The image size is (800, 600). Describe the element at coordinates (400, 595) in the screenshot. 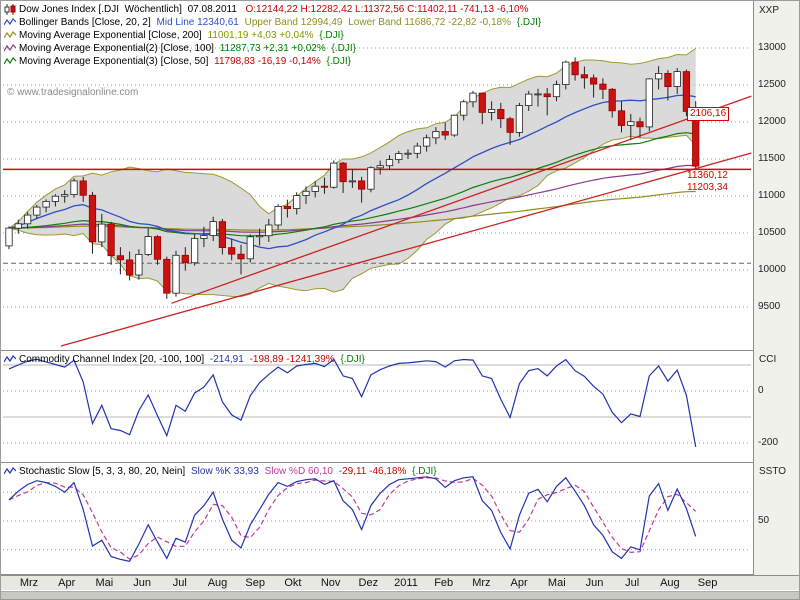

I see `horizontal-scrollbar` at that location.